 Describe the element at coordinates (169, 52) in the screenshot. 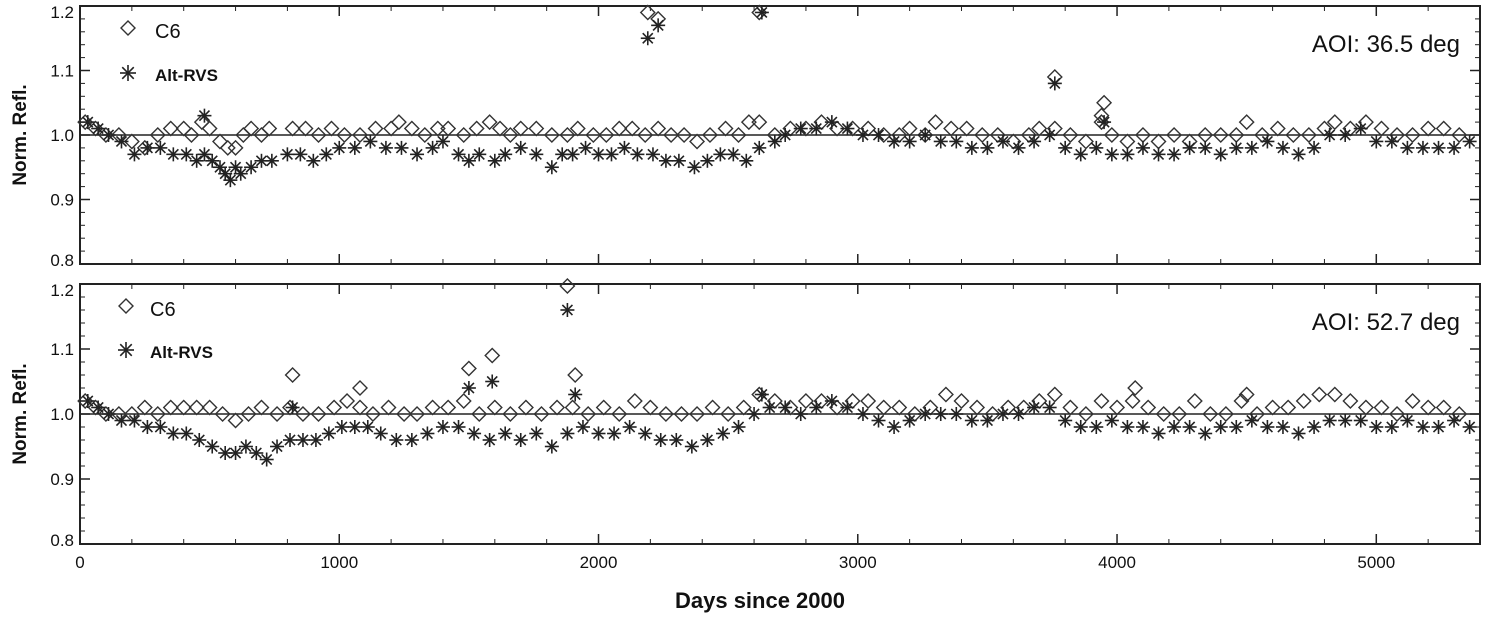

I see `legend: C6 Alt-RVS` at that location.